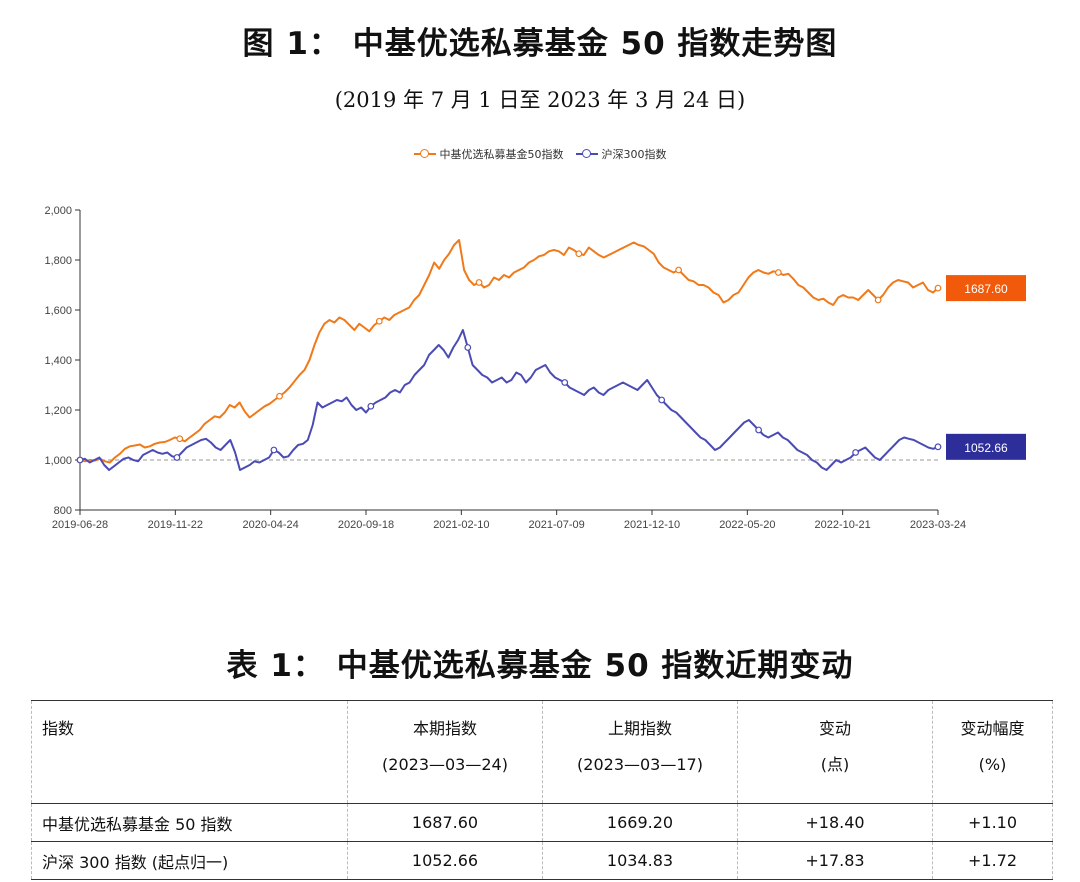  What do you see at coordinates (835, 860) in the screenshot?
I see `cell-change: +17.83` at bounding box center [835, 860].